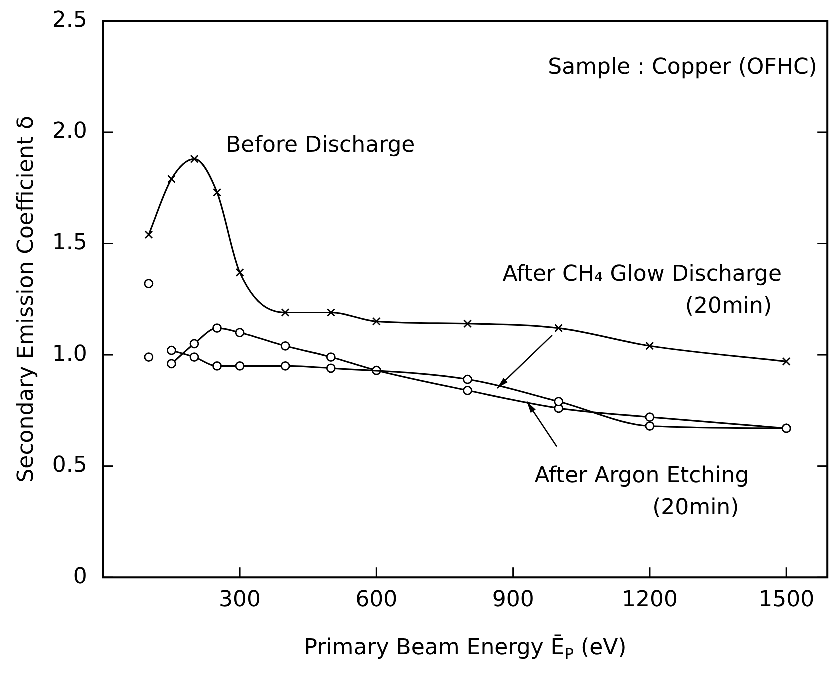  I want to click on y-tick-label: 1.5, so click(70, 243).